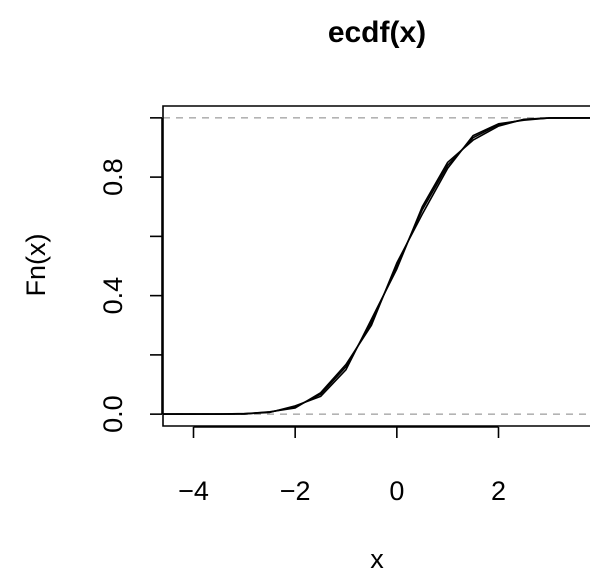  I want to click on x-tick-label: −4, so click(193, 491).